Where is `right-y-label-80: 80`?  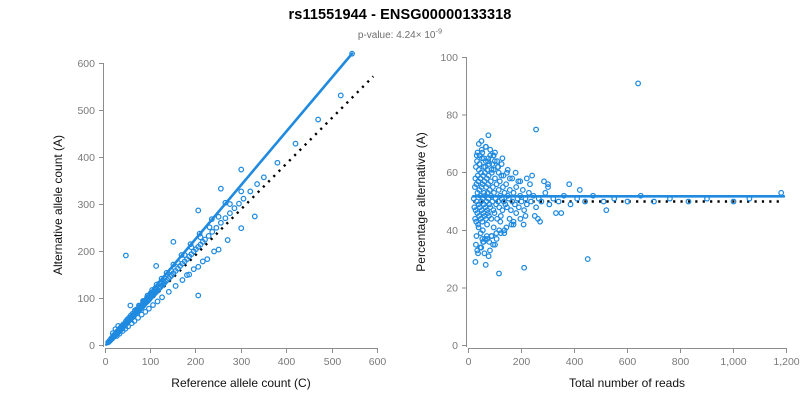 right-y-label-80: 80 is located at coordinates (452, 116).